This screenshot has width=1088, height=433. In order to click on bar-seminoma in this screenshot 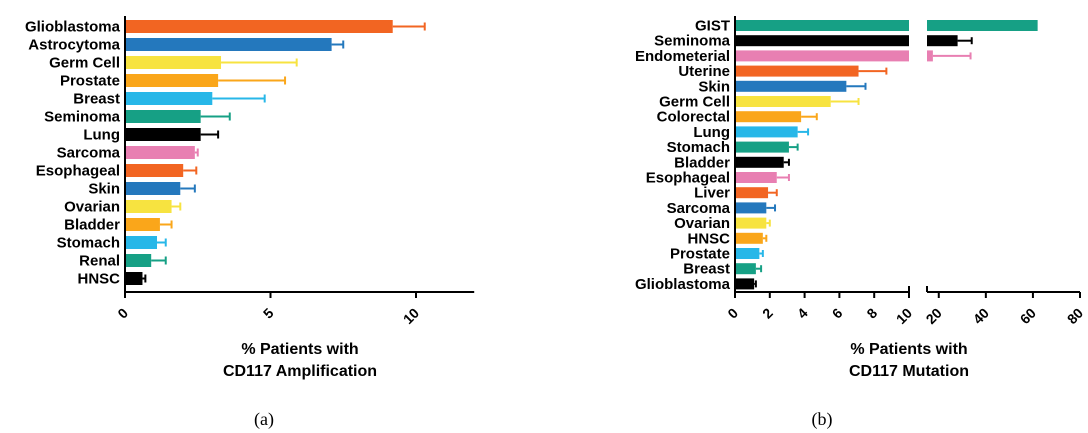, I will do `click(163, 116)`.